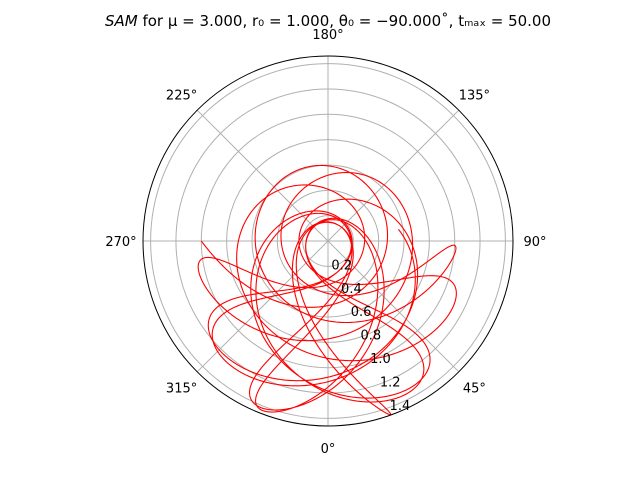 Image resolution: width=640 pixels, height=480 pixels. I want to click on angular-tick-label: 135°, so click(474, 96).